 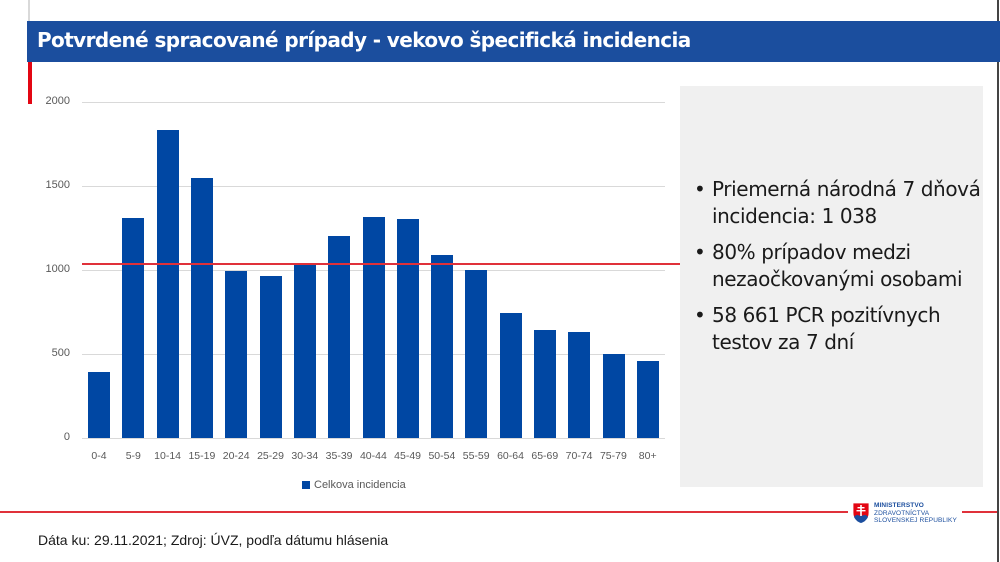 What do you see at coordinates (442, 456) in the screenshot?
I see `x-axis-tick-label: 50-54` at bounding box center [442, 456].